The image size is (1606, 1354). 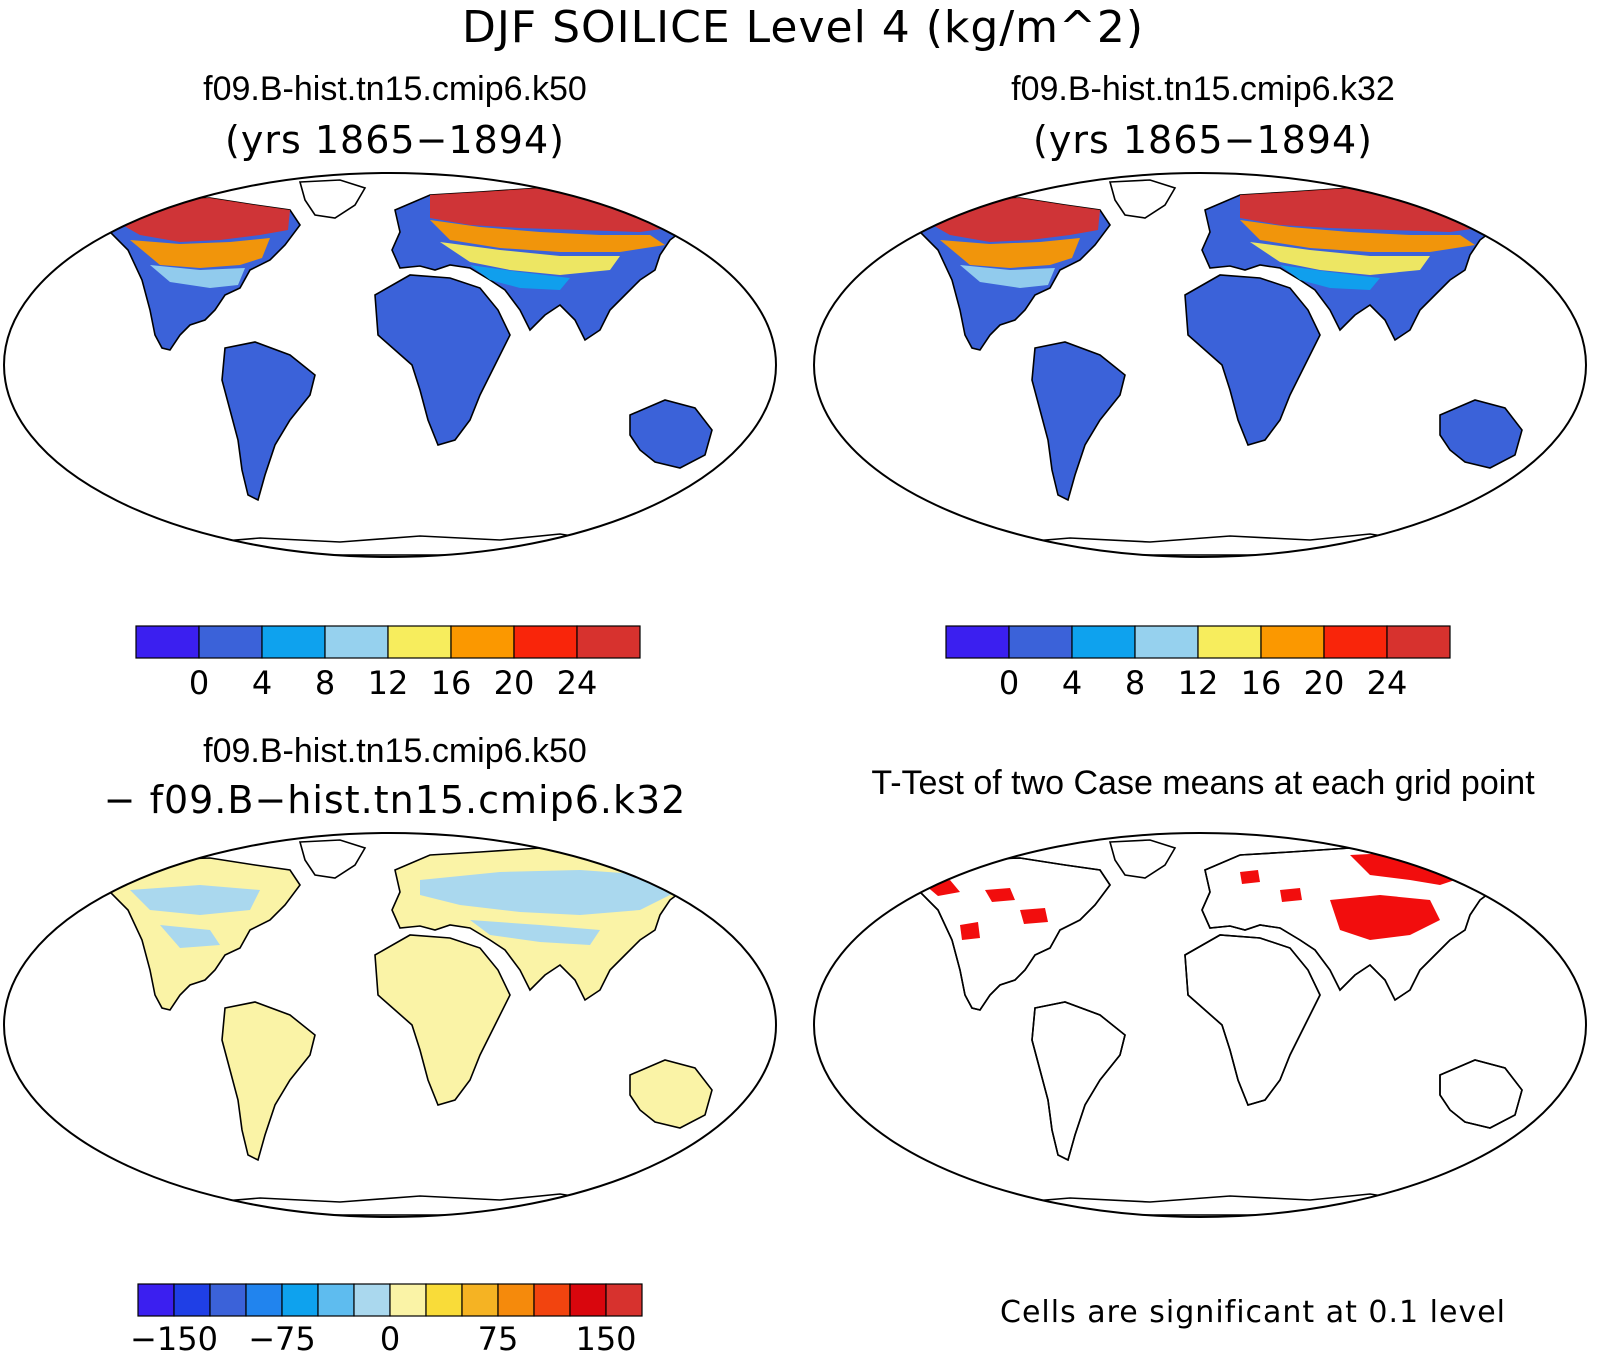 I want to click on map-k50, so click(x=390, y=365).